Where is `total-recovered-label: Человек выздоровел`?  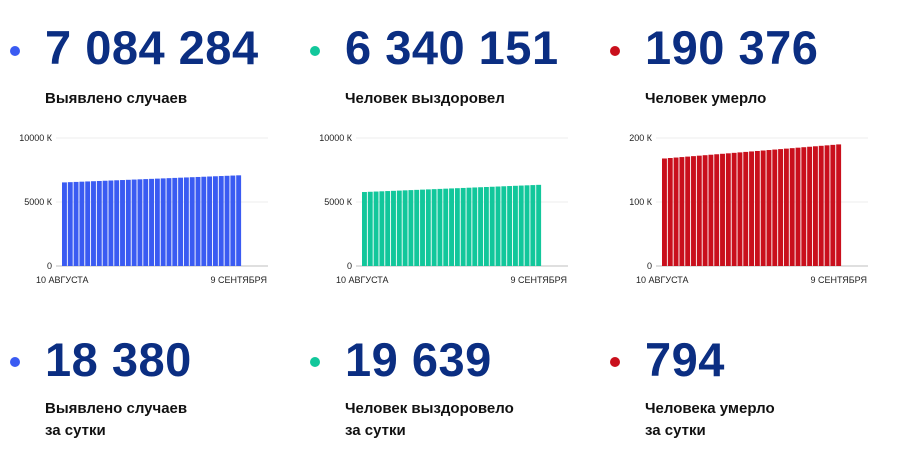
total-recovered-label: Человек выздоровел is located at coordinates (425, 98).